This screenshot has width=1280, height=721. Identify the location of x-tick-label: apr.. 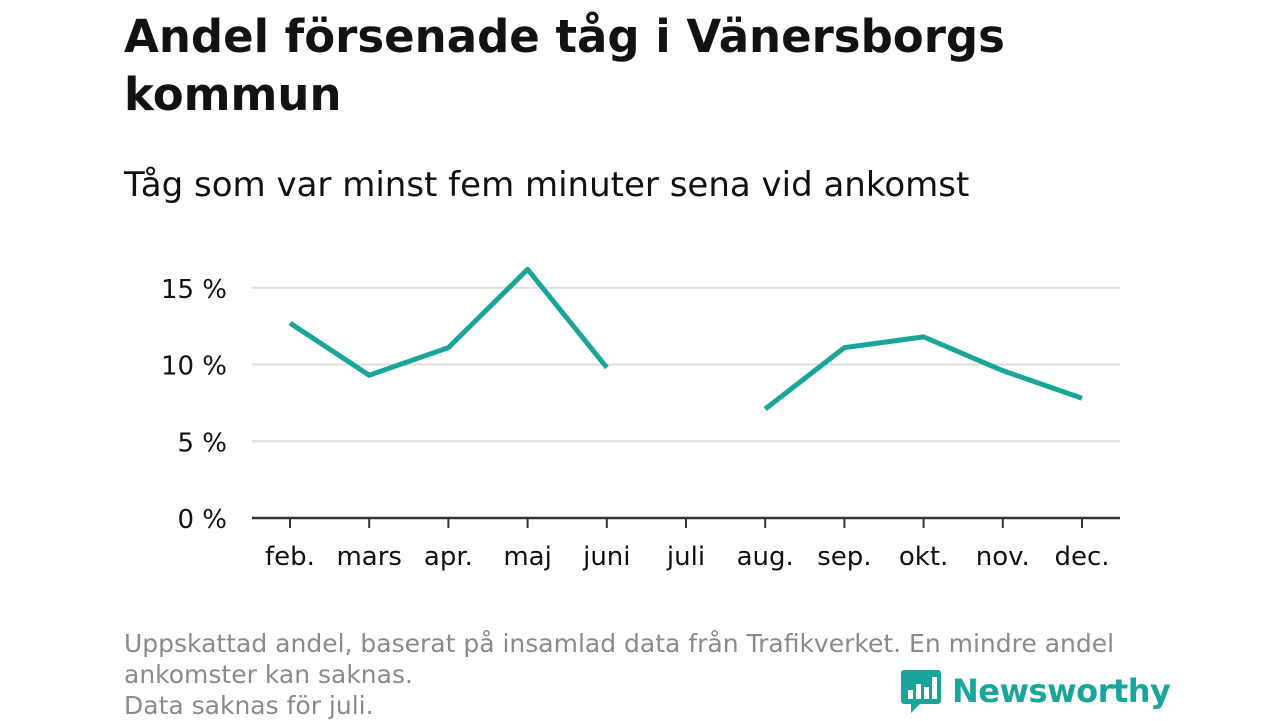
(448, 557).